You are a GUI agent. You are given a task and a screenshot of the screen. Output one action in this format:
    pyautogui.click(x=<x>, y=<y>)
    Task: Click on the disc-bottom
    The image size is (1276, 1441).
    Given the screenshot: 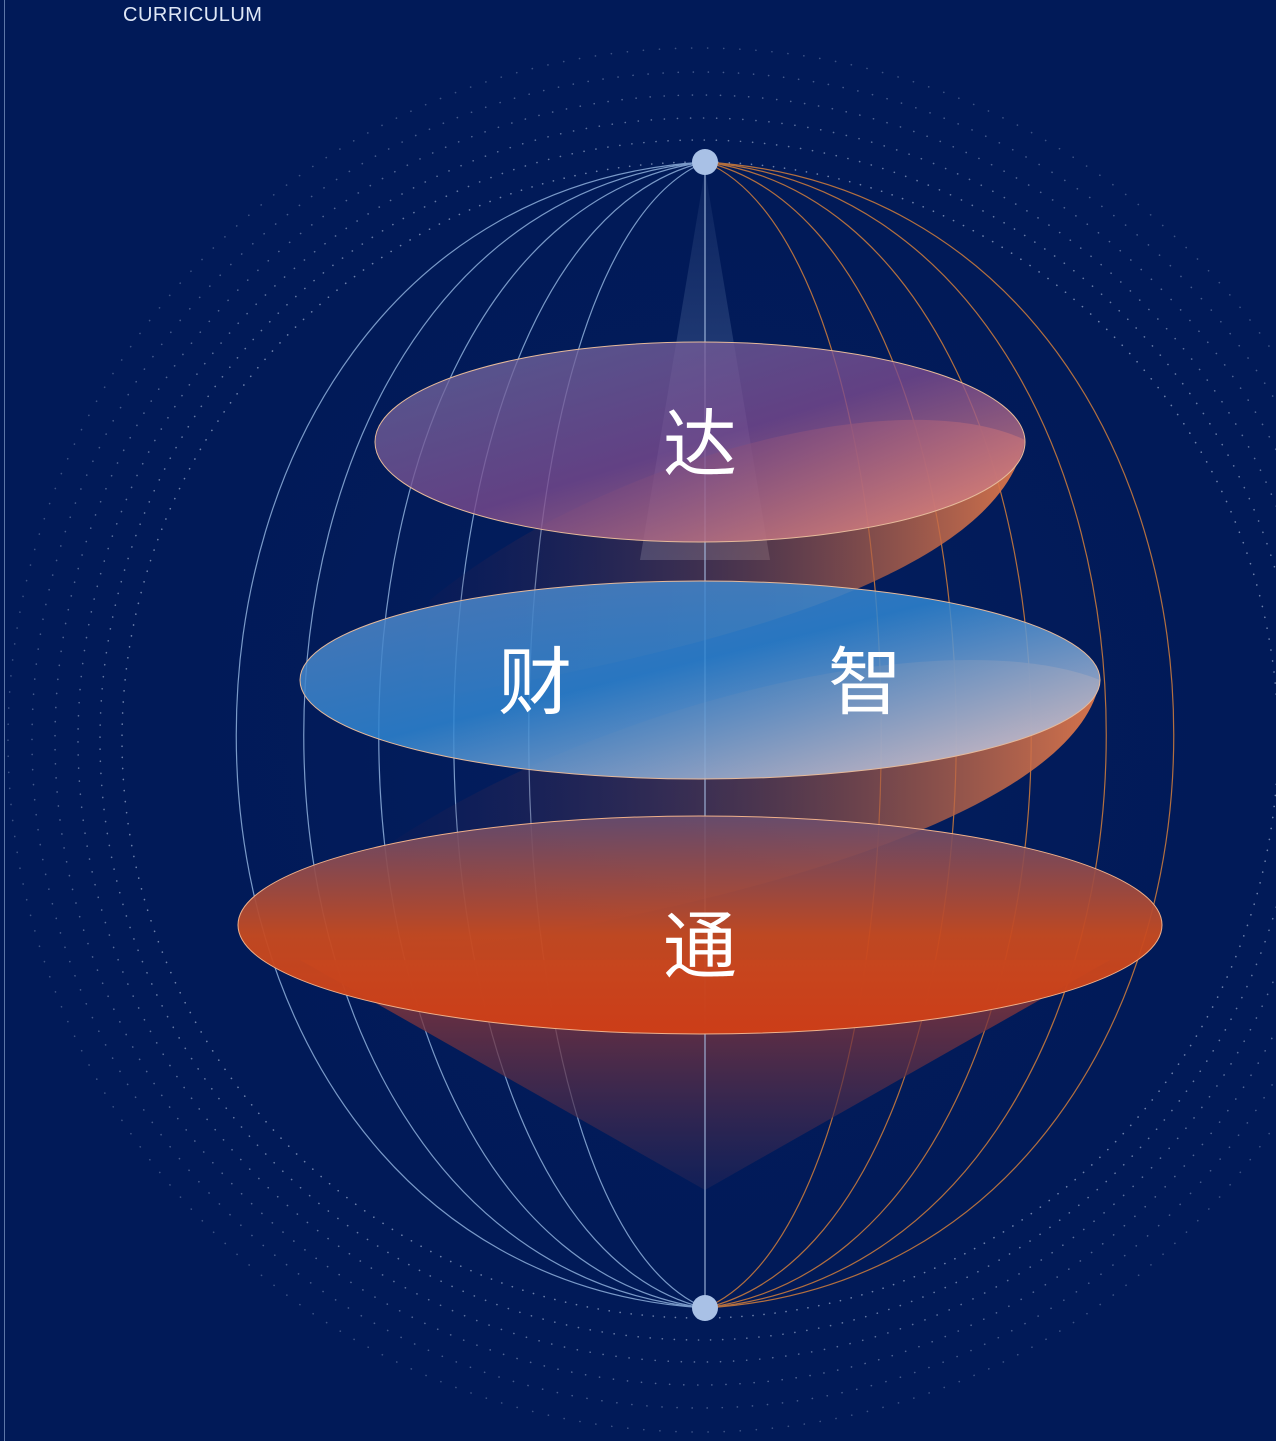 What is the action you would take?
    pyautogui.click(x=700, y=925)
    